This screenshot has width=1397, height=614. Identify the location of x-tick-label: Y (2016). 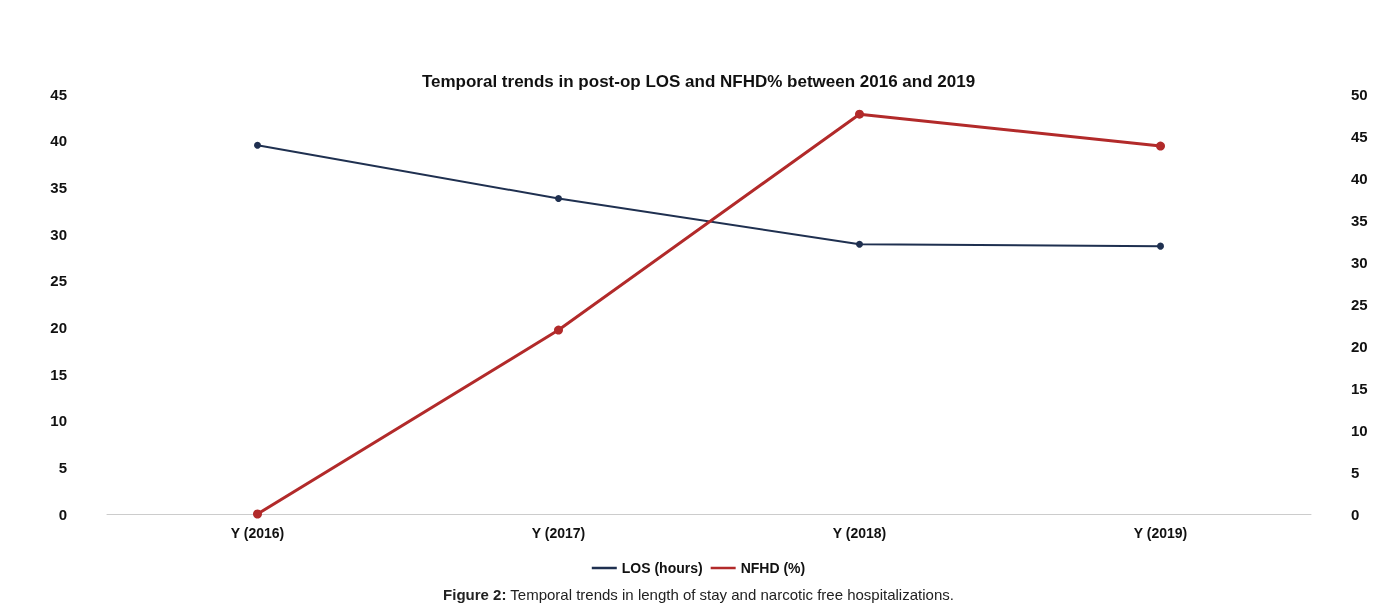
(257, 533).